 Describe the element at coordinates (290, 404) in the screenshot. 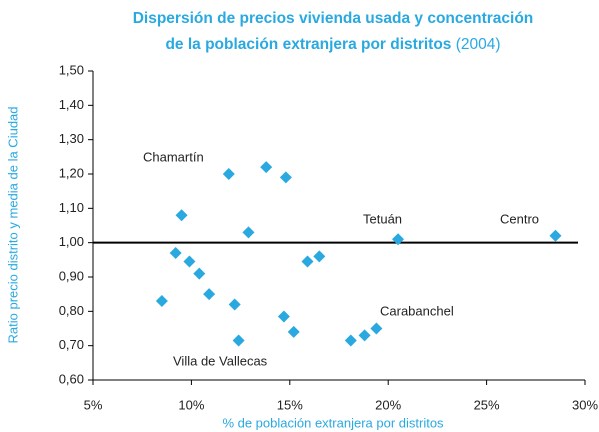

I see `x-tick-label: 15%` at that location.